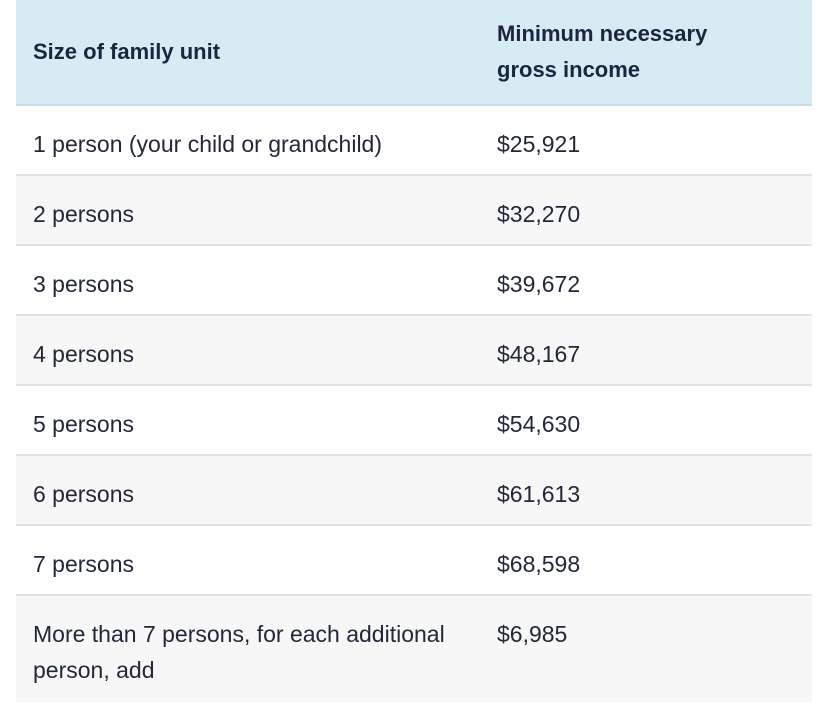  Describe the element at coordinates (84, 354) in the screenshot. I see `family-size-cell: 4 persons` at that location.